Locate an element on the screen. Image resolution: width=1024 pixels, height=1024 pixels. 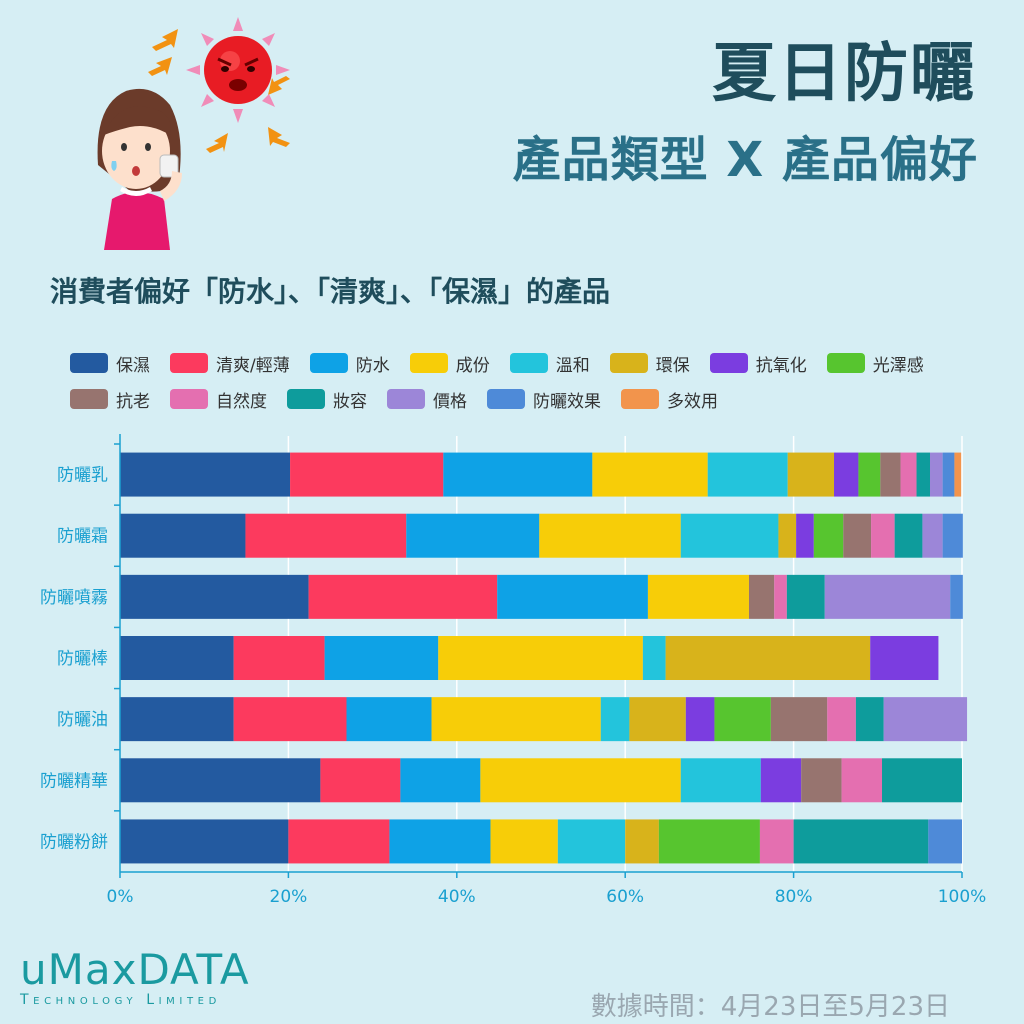
legend-item: 價格 is located at coordinates (427, 399).